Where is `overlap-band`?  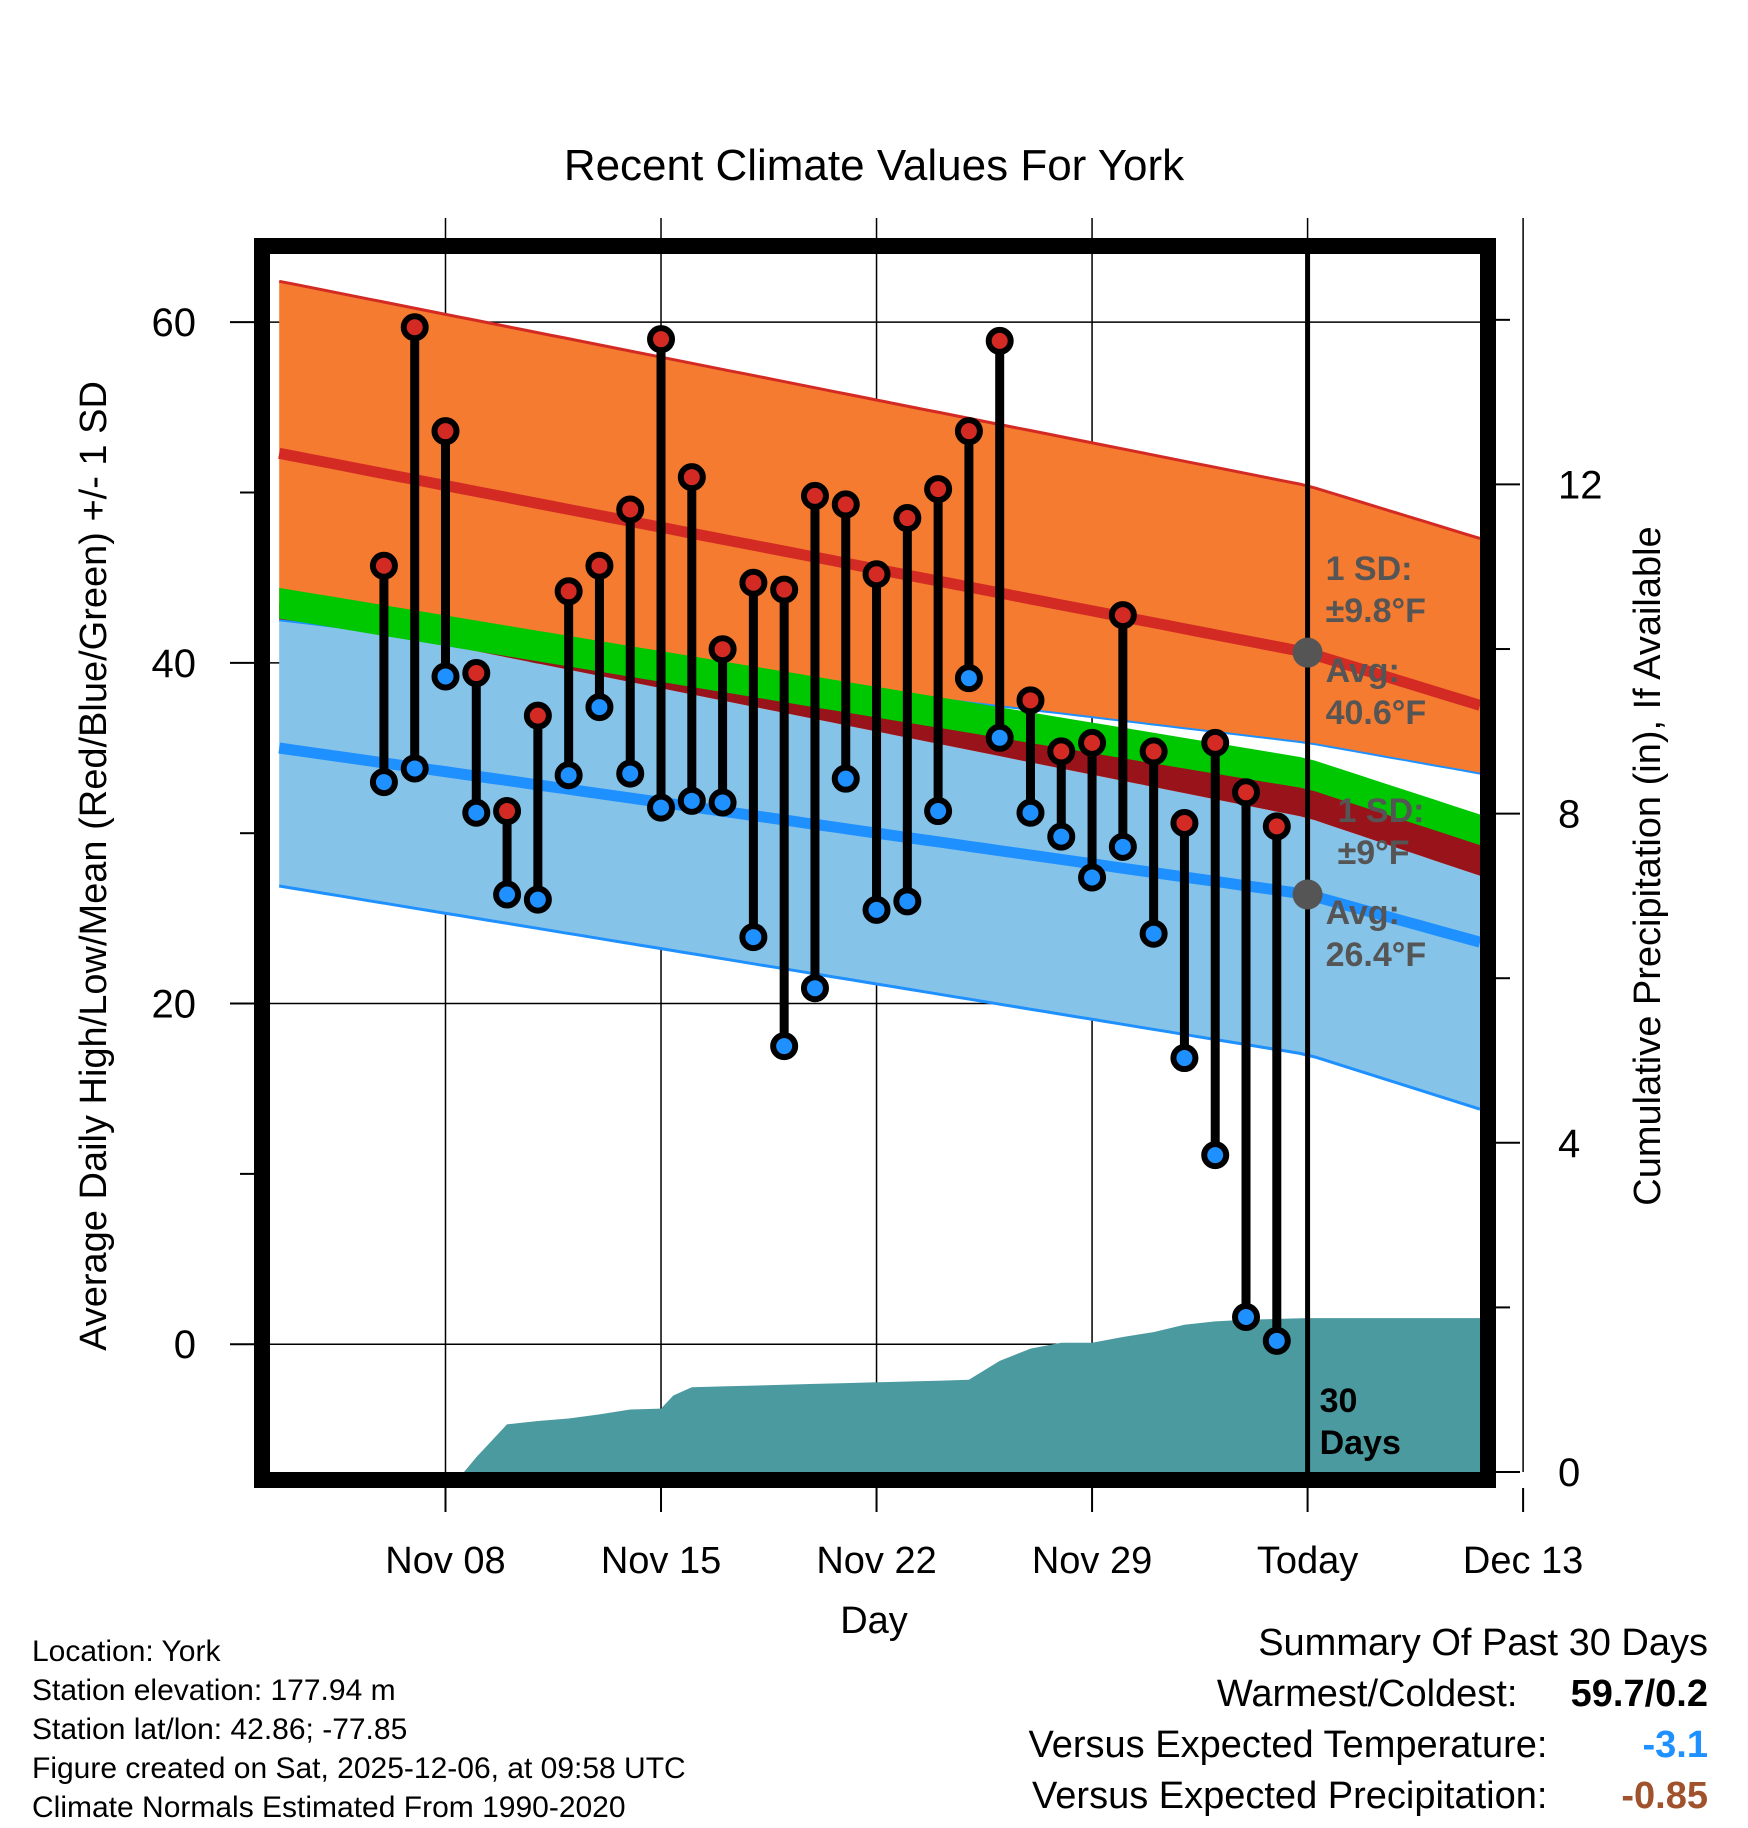 overlap-band is located at coordinates (879, 739).